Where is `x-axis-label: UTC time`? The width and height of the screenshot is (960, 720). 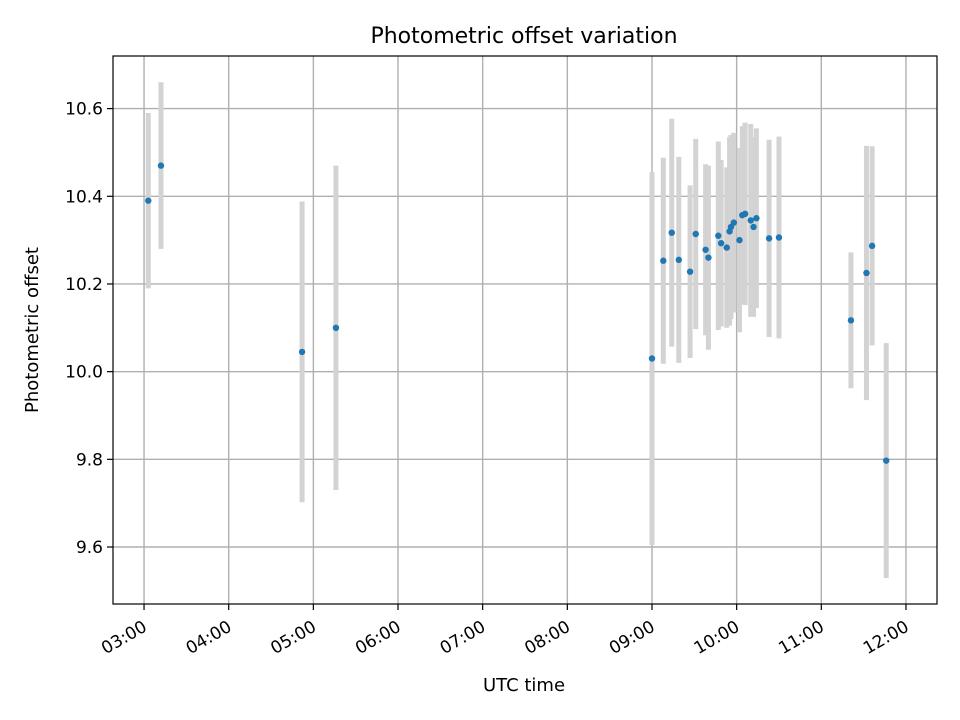 x-axis-label: UTC time is located at coordinates (524, 685).